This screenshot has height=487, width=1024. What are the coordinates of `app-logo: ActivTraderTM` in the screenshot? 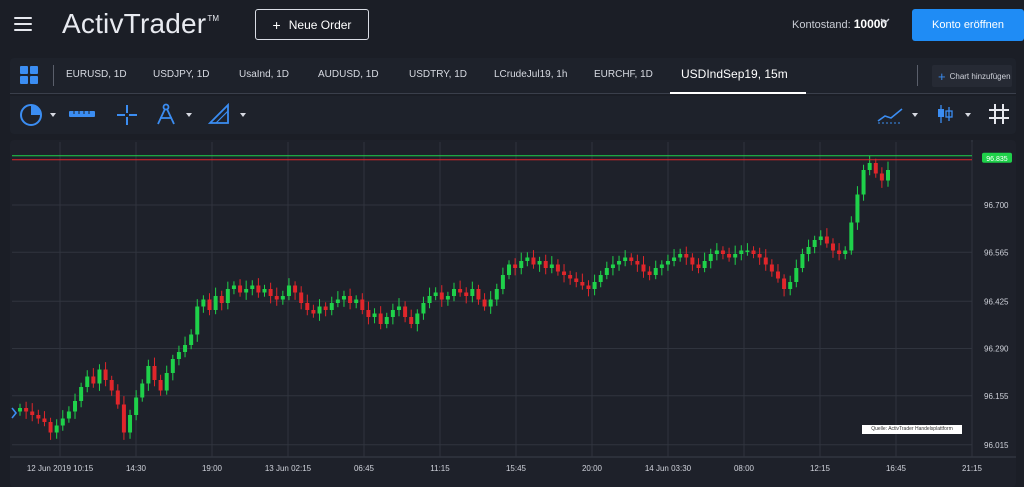 It's located at (140, 24).